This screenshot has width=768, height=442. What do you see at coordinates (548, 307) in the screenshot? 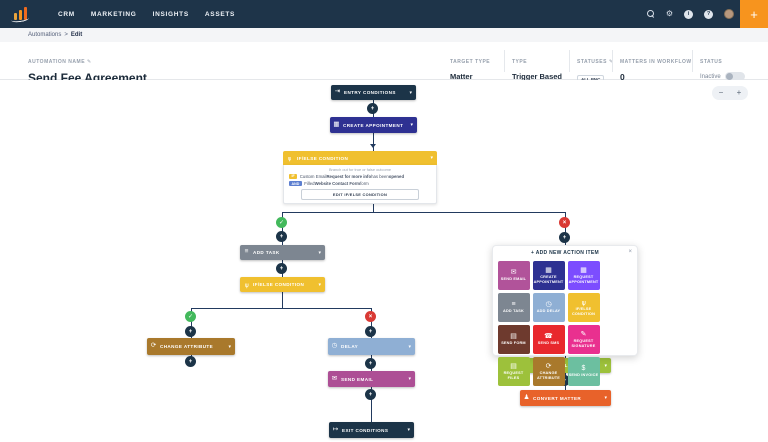
I see `action-tile-add-delay: ◷ ADD DELAY` at bounding box center [548, 307].